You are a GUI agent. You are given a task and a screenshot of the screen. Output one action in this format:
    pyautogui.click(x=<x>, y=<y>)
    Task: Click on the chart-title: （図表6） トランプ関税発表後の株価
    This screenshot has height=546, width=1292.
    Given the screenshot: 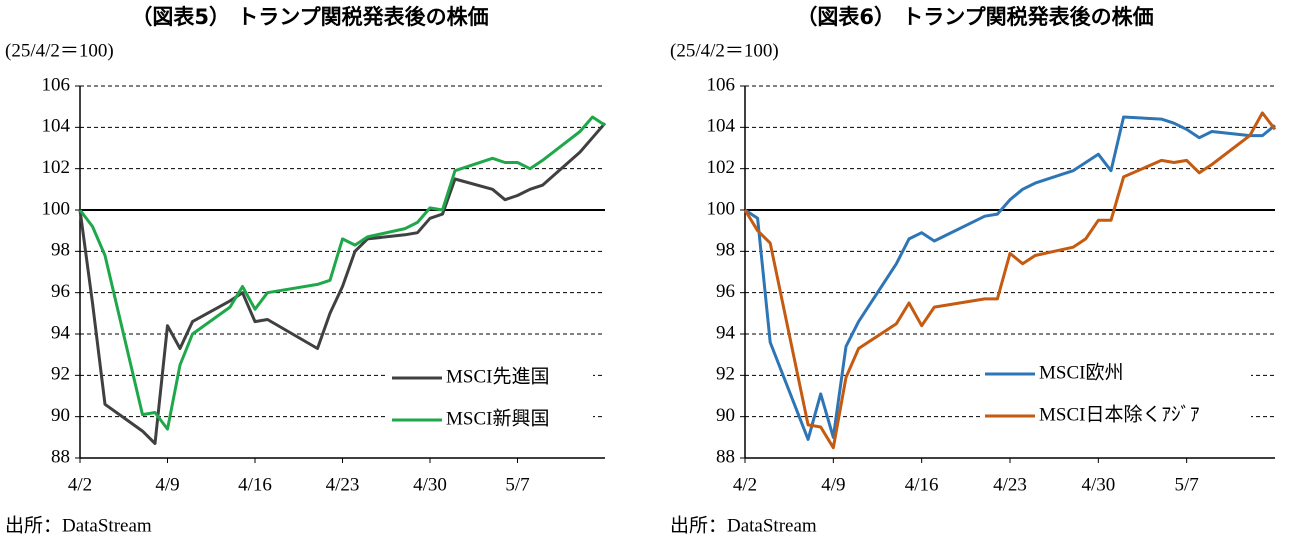 What is the action you would take?
    pyautogui.click(x=974, y=17)
    